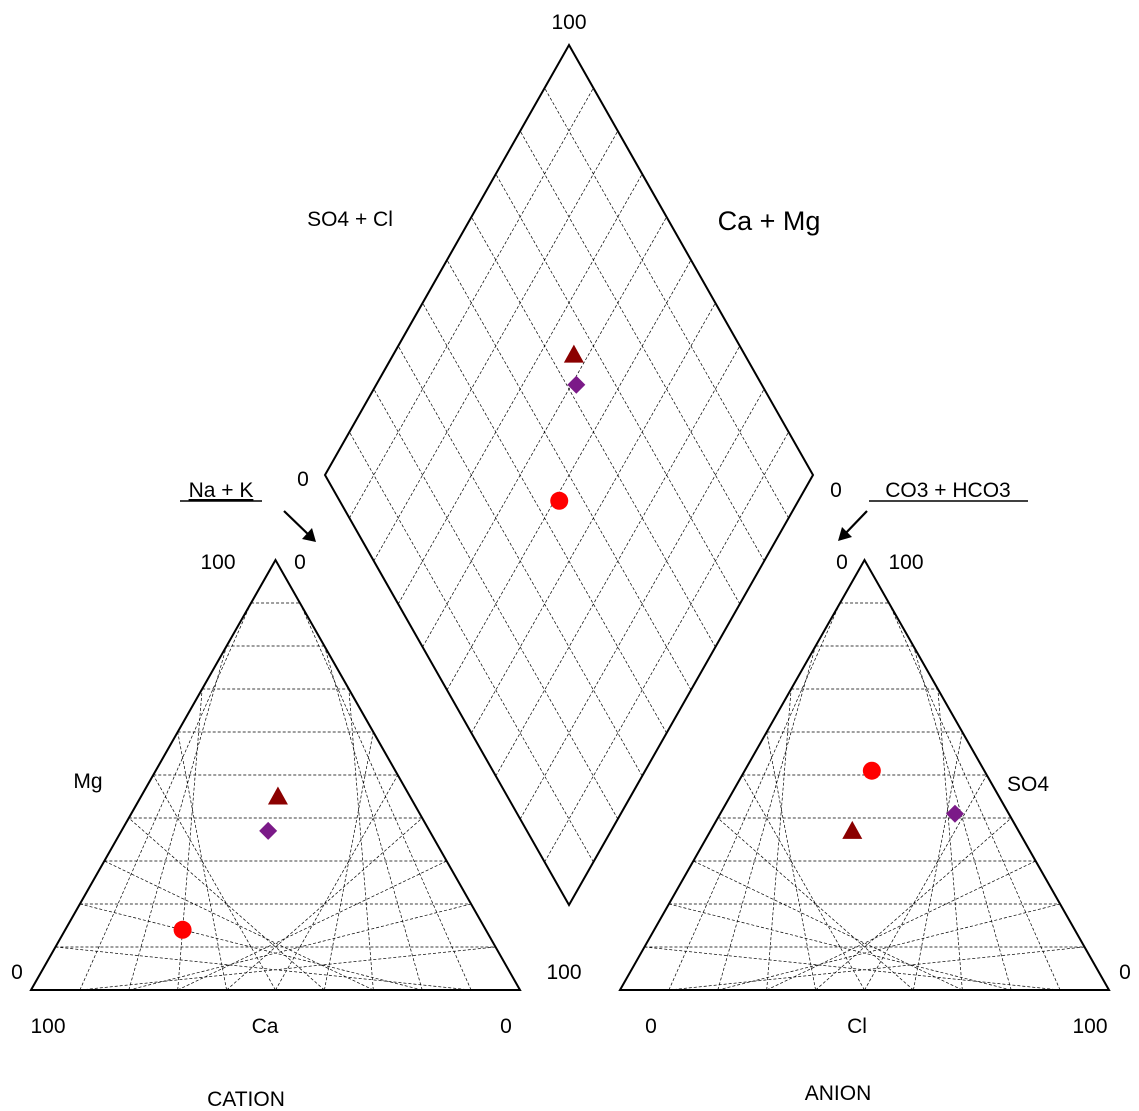 Image resolution: width=1139 pixels, height=1111 pixels. What do you see at coordinates (1125, 972) in the screenshot?
I see `anion-right-base-tick: 0` at bounding box center [1125, 972].